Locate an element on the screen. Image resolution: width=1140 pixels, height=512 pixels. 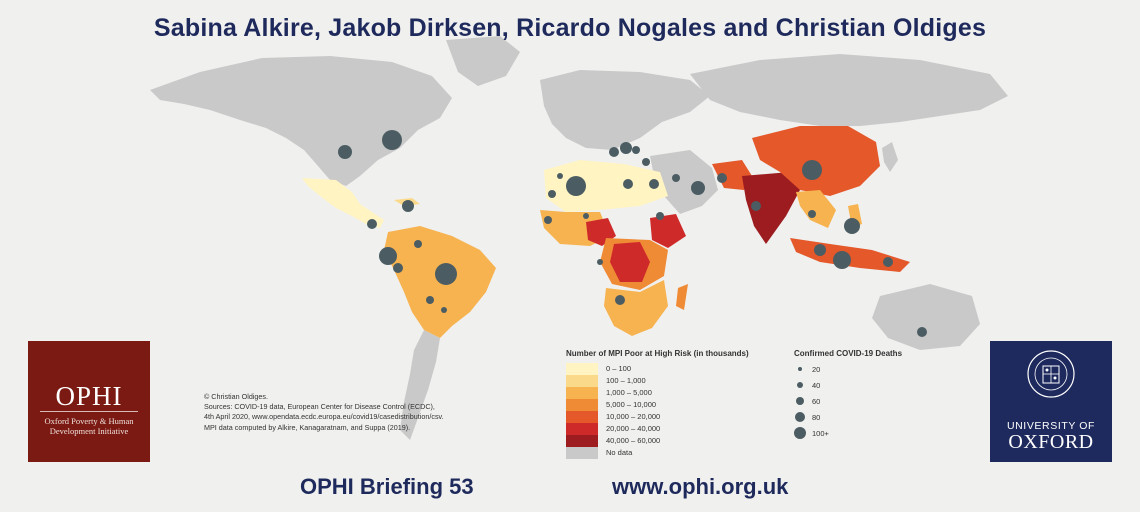
legend-dot-label: 20 is located at coordinates (816, 369).